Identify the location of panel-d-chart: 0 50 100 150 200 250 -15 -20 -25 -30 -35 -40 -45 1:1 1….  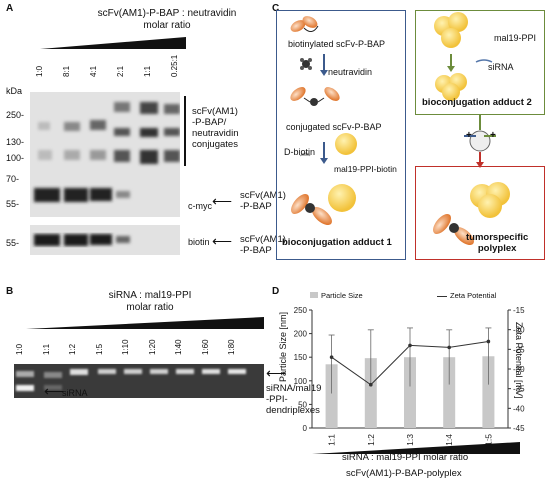
(409, 376).